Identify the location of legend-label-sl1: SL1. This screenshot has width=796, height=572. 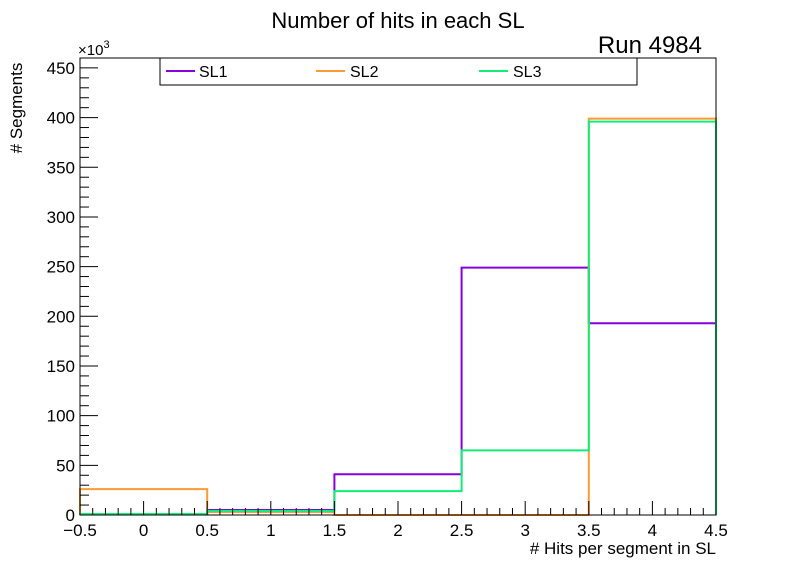
(213, 72).